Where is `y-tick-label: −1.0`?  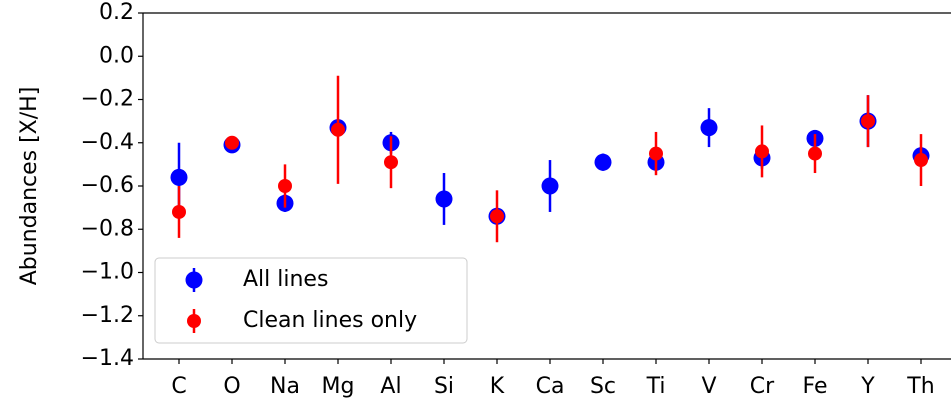 y-tick-label: −1.0 is located at coordinates (107, 272).